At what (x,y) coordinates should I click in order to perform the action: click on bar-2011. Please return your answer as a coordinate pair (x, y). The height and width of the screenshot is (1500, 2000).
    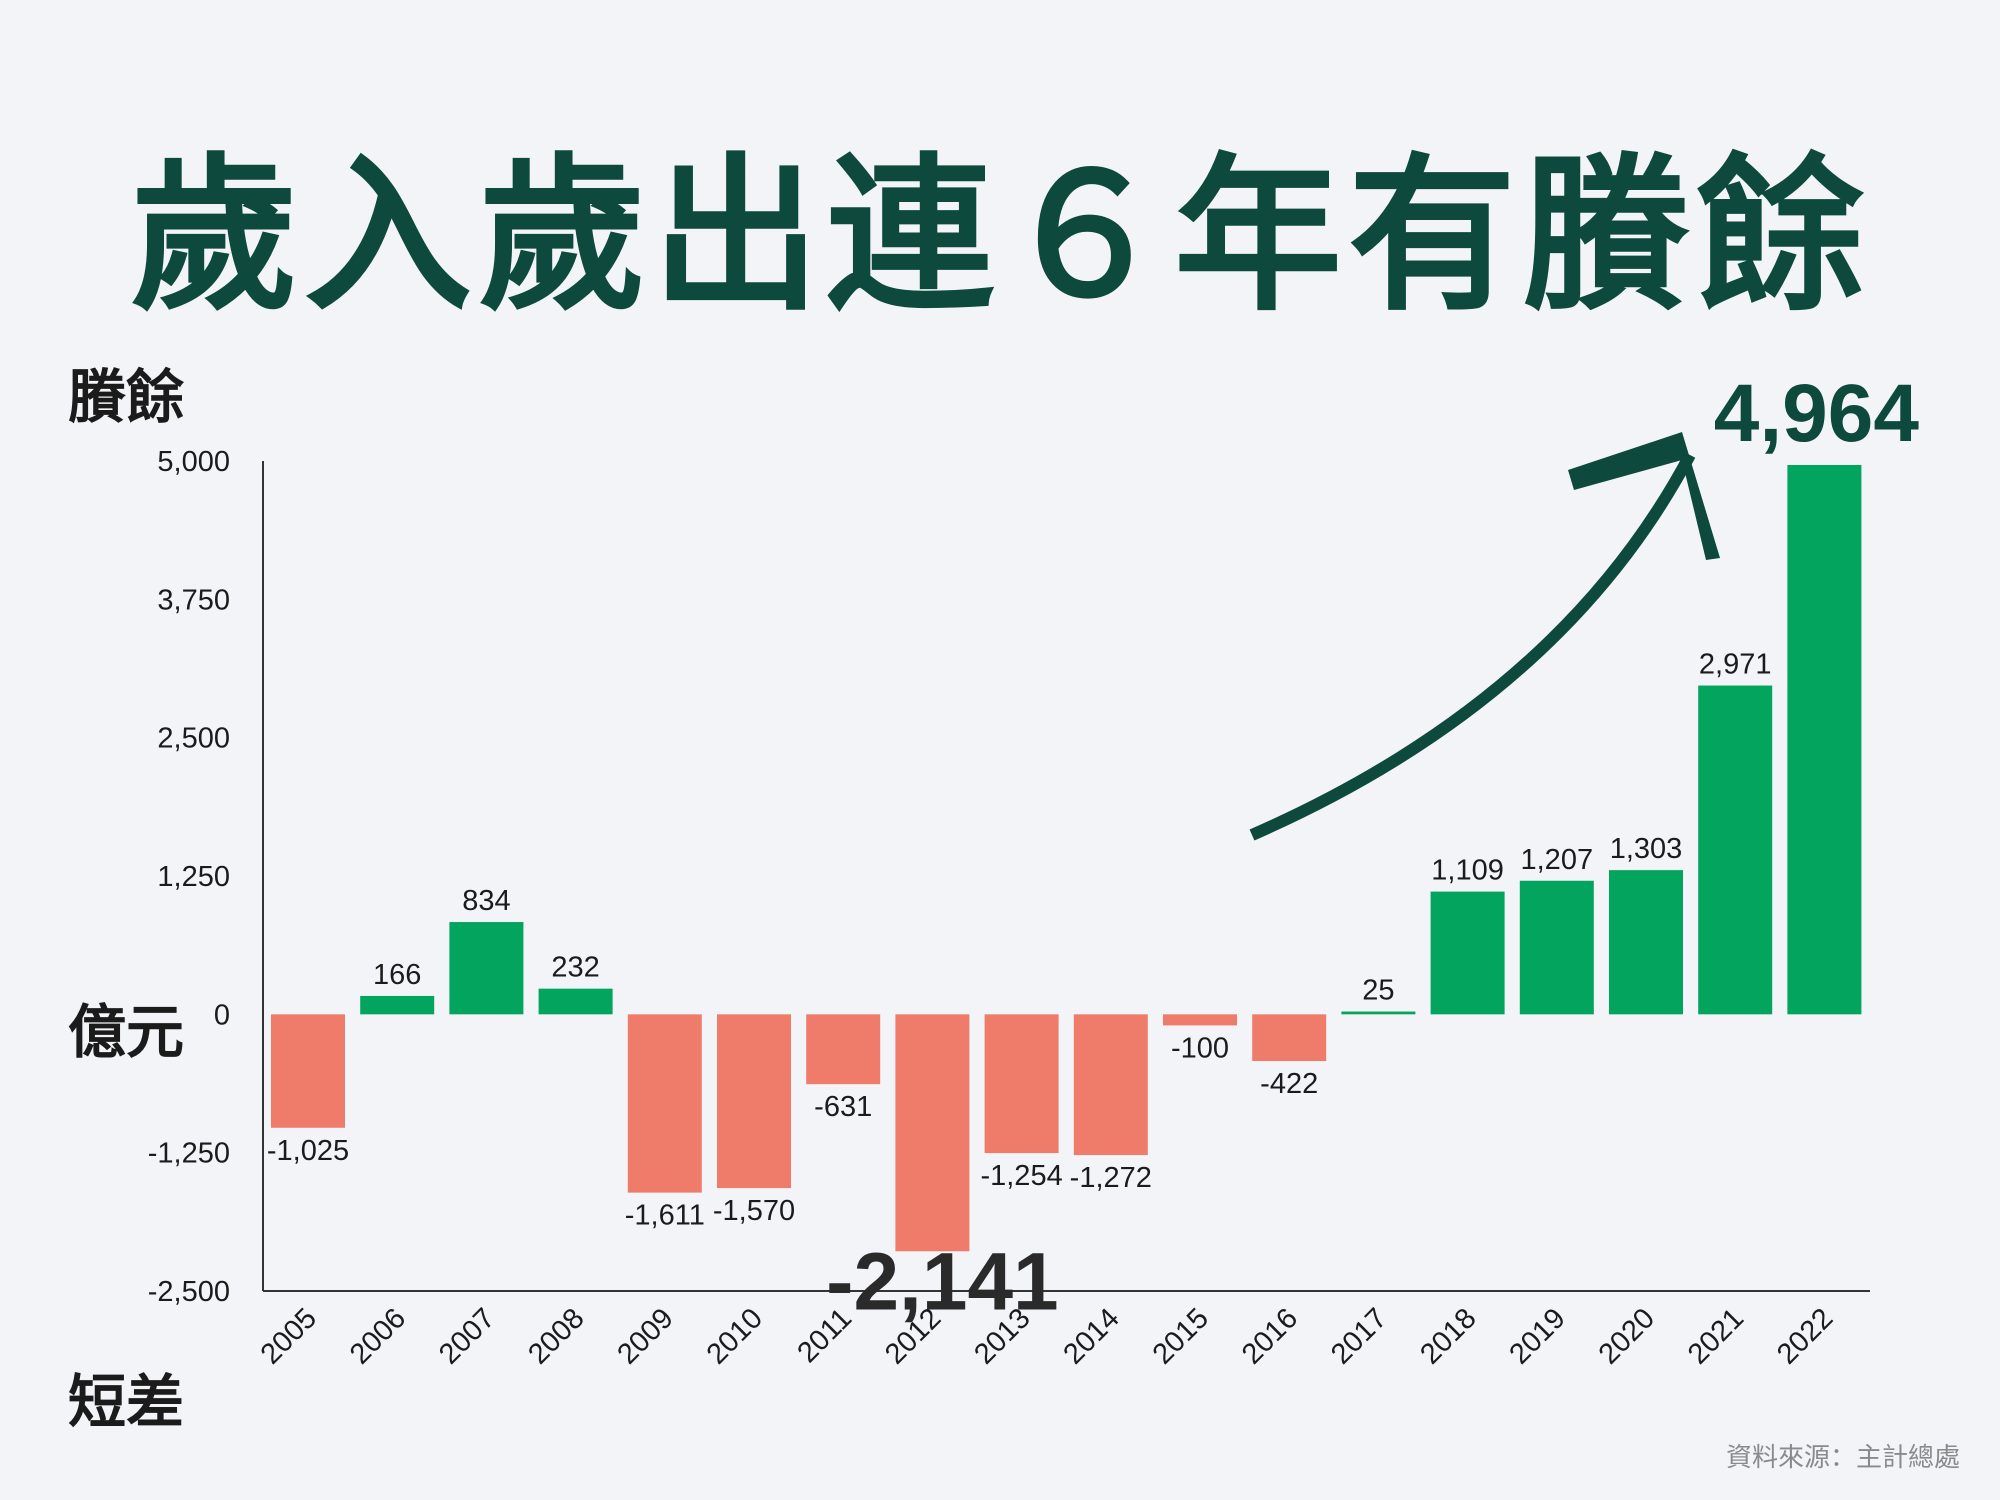
    Looking at the image, I should click on (843, 1049).